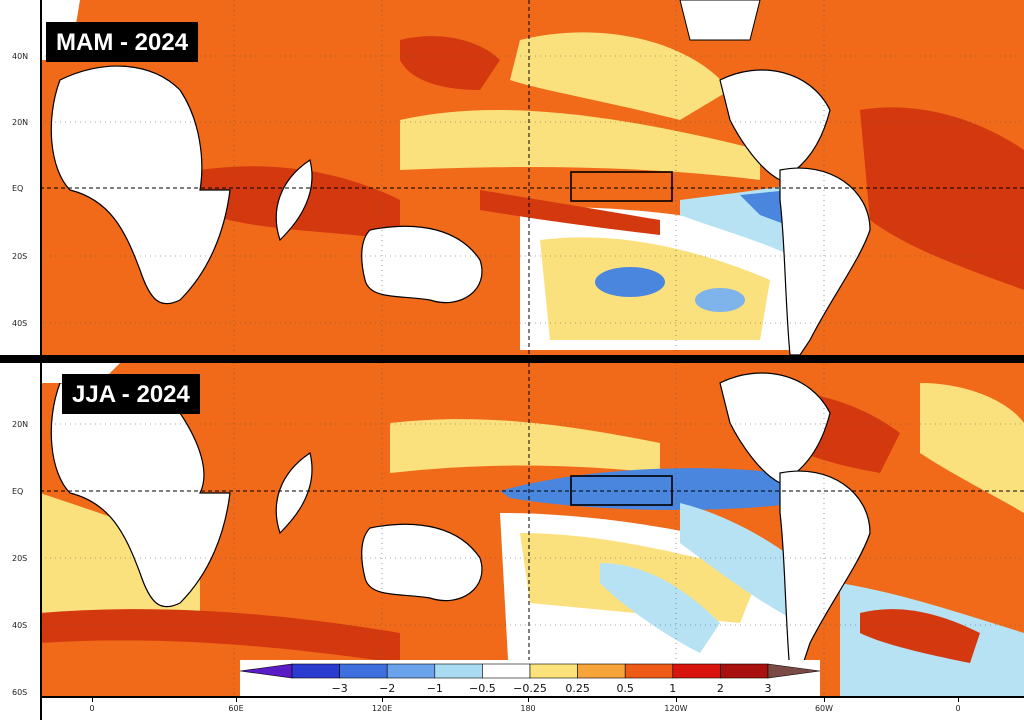 This screenshot has height=720, width=1024. What do you see at coordinates (793, 671) in the screenshot?
I see `legend-arrow-high` at bounding box center [793, 671].